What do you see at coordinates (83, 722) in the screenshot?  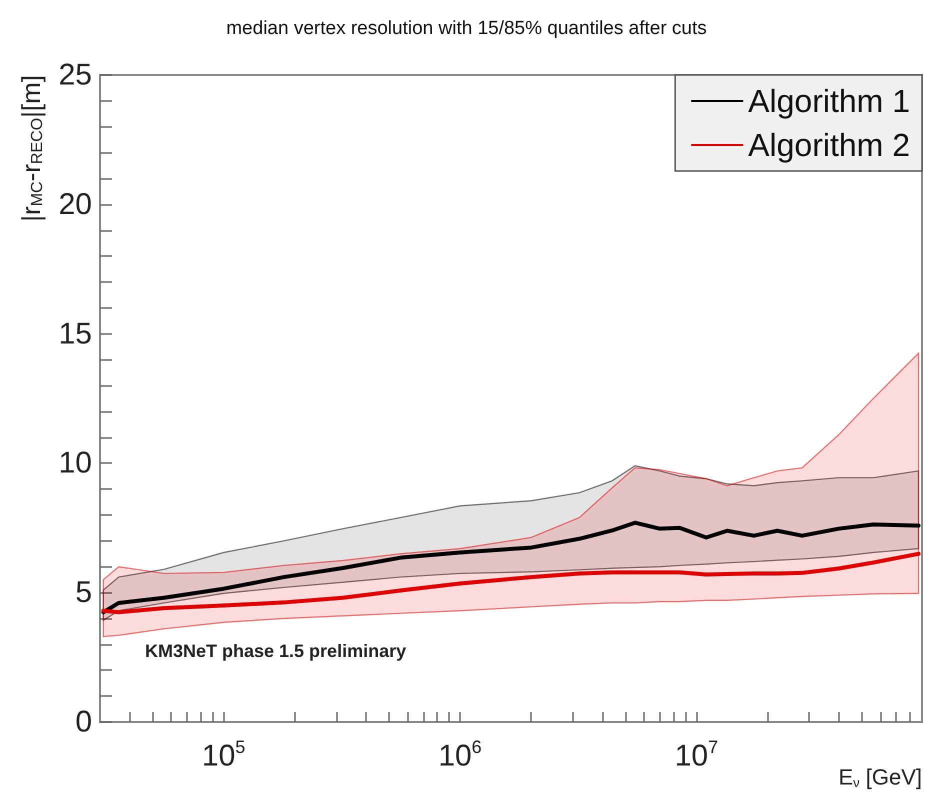 I see `y-tick-label: 0` at bounding box center [83, 722].